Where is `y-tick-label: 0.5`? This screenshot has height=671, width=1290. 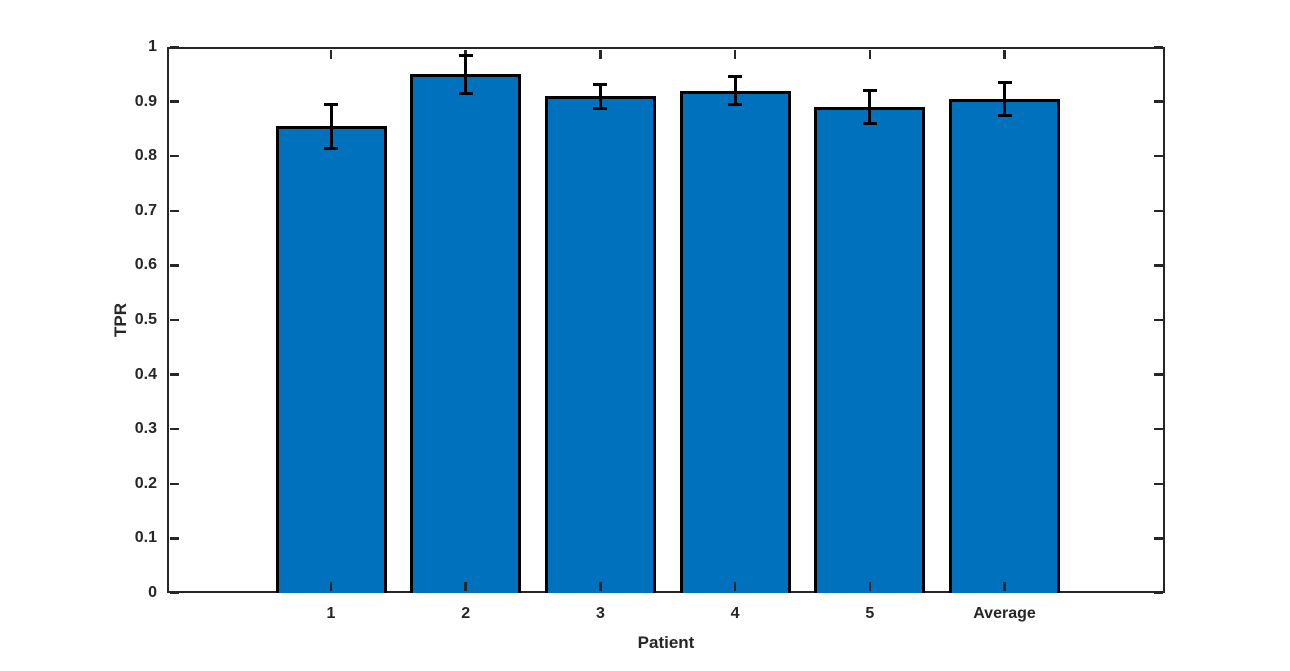
y-tick-label: 0.5 is located at coordinates (145, 319).